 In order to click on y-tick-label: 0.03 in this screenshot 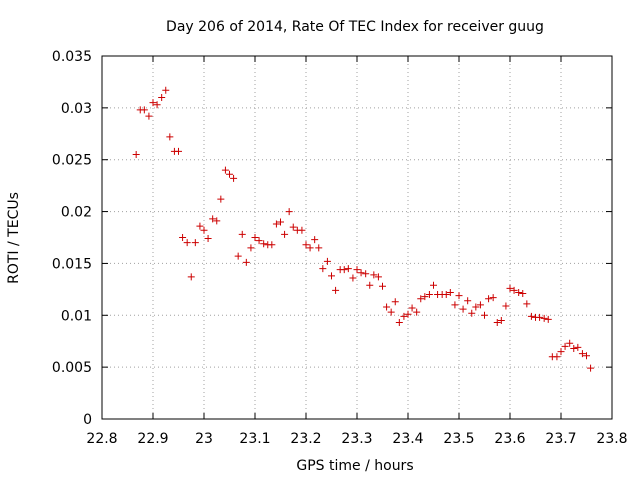, I will do `click(76, 109)`.